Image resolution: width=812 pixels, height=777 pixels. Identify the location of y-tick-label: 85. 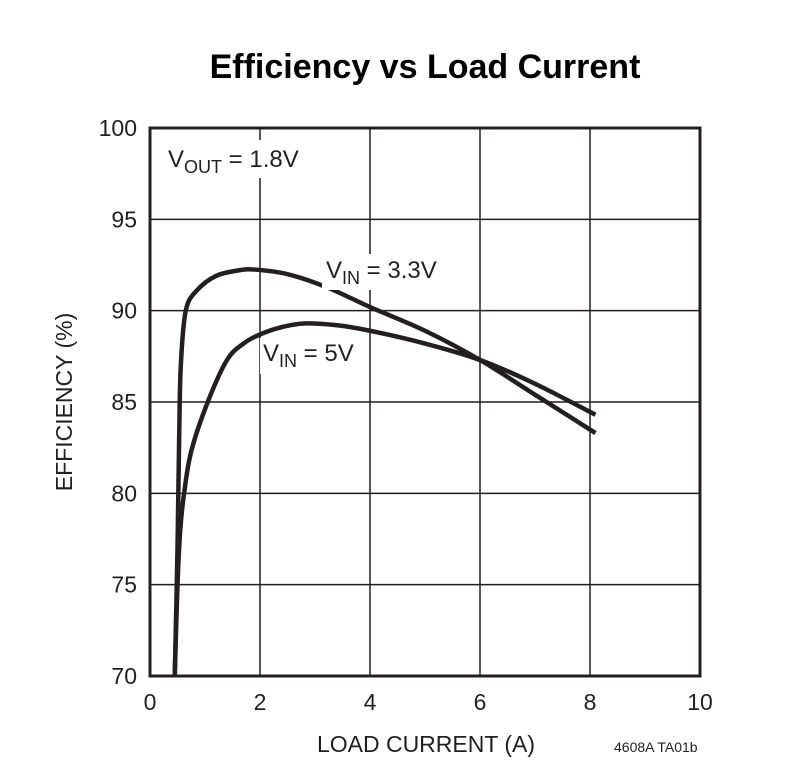
(124, 402).